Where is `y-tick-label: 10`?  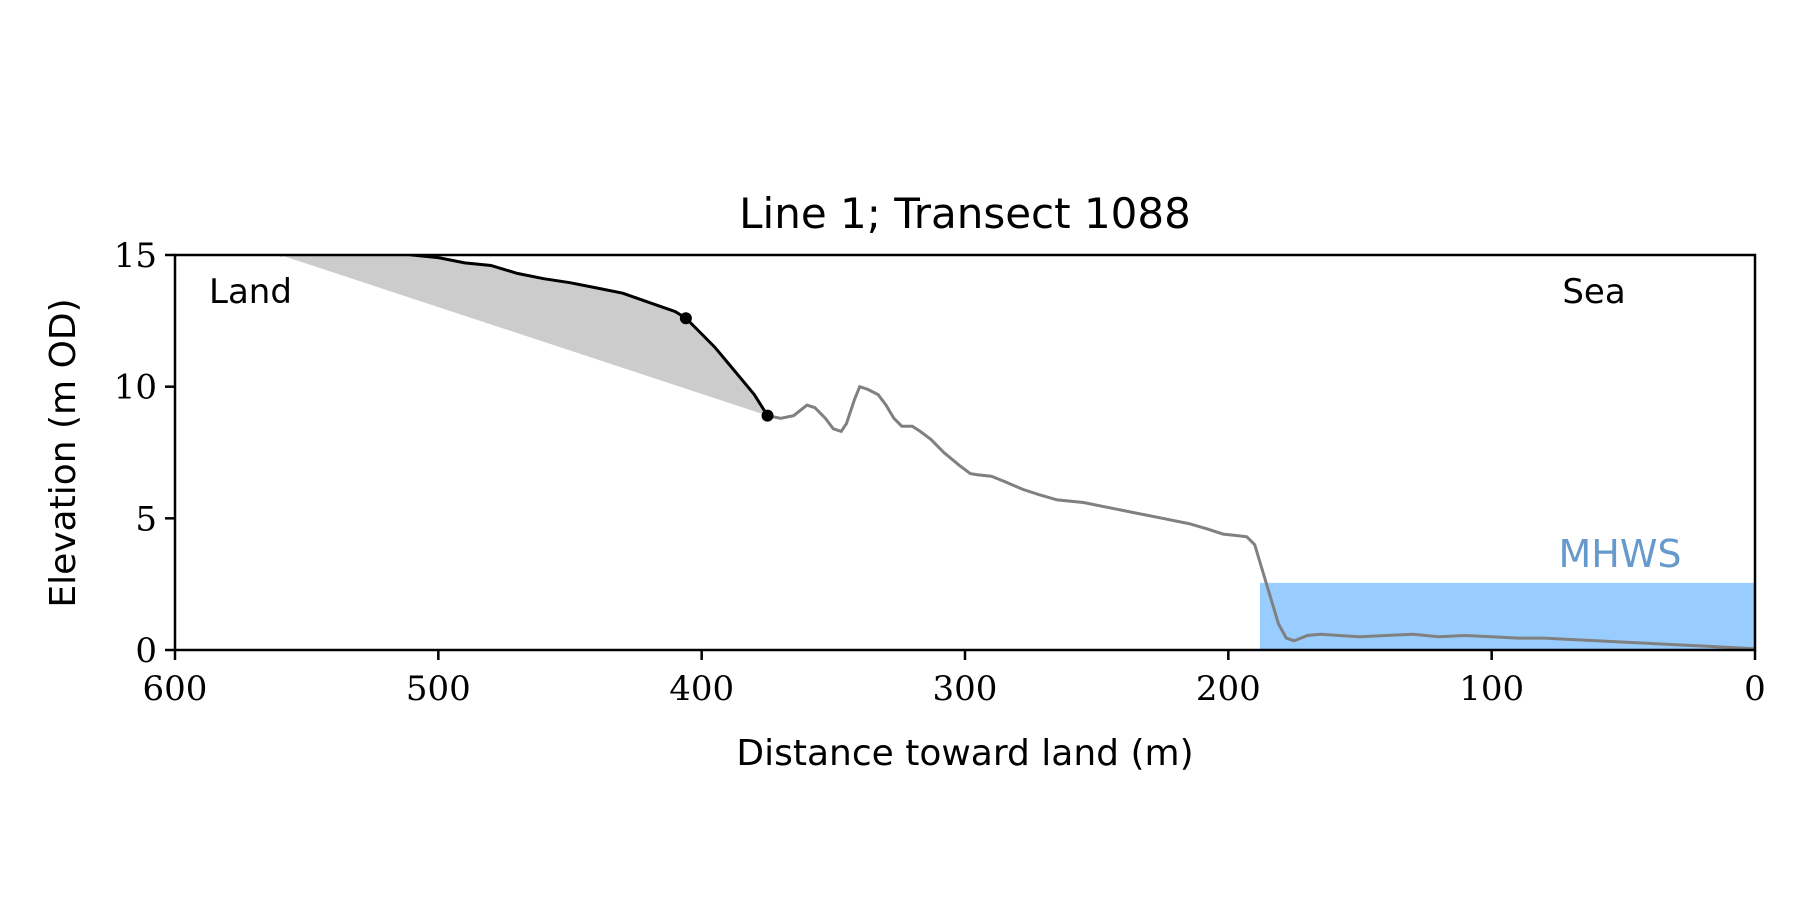 y-tick-label: 10 is located at coordinates (135, 388).